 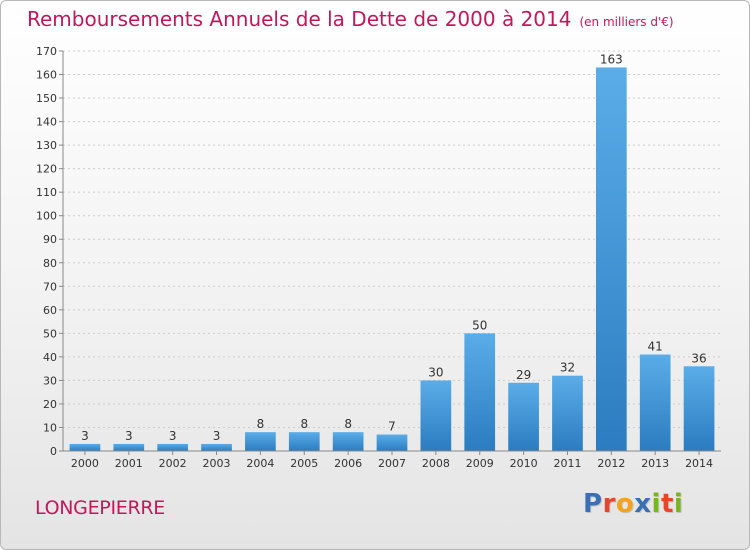 I want to click on value-label-2008: 30, so click(x=435, y=372).